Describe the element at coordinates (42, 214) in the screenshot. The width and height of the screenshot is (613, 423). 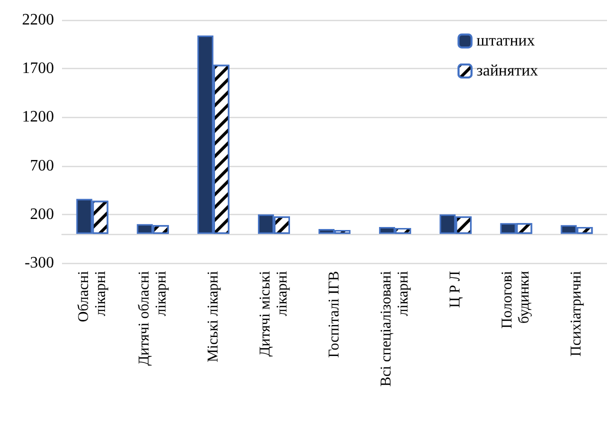
I see `y-tick-label: 200` at that location.